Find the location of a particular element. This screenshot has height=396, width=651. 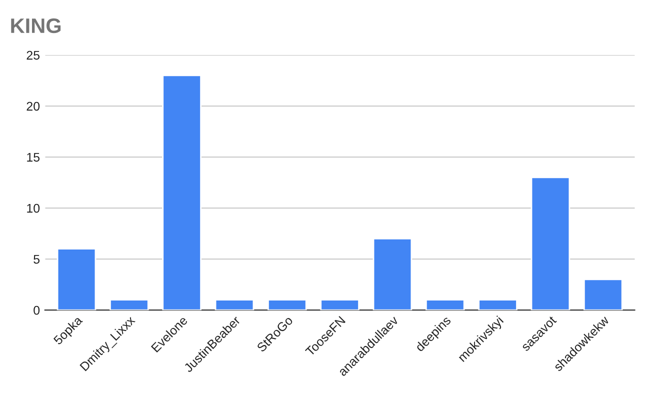

y-tick-label: 20 is located at coordinates (33, 106).